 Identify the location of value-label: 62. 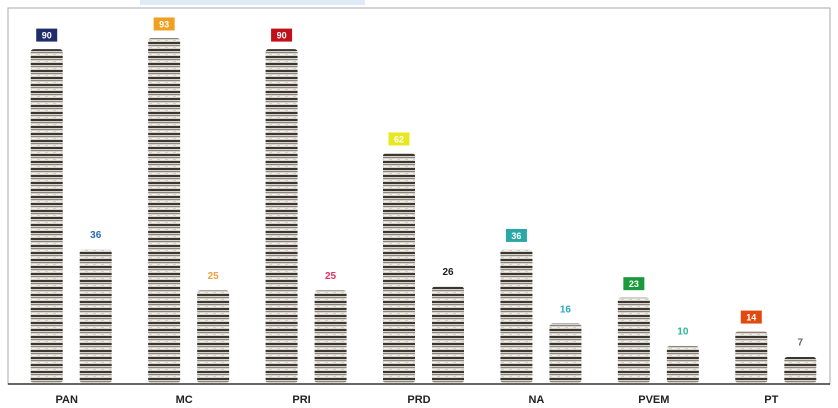
(399, 139).